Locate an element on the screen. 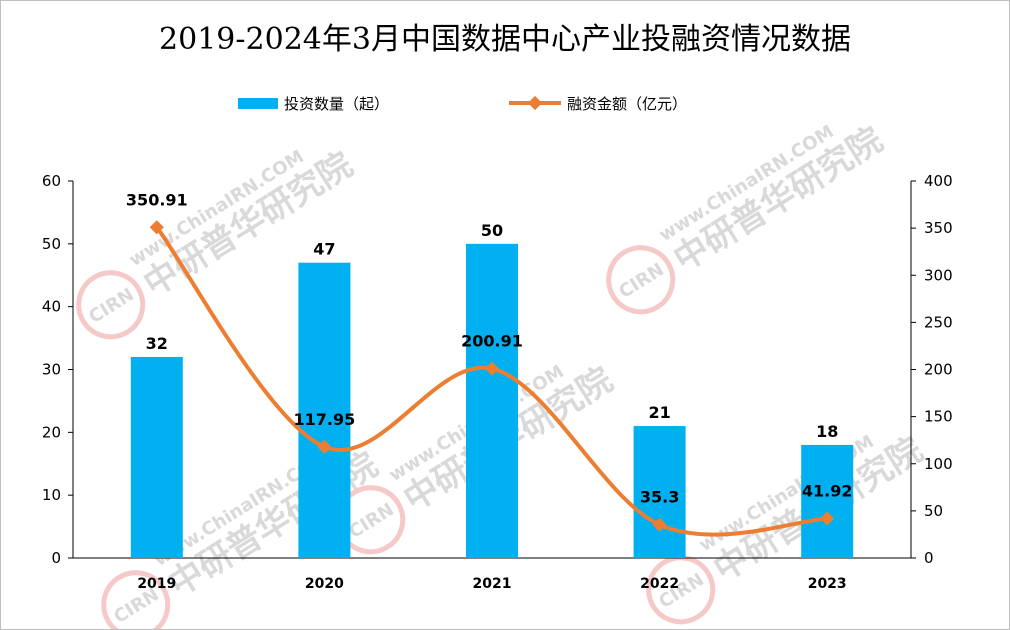 This screenshot has width=1010, height=630. y-left-tick-label: 60 is located at coordinates (51, 181).